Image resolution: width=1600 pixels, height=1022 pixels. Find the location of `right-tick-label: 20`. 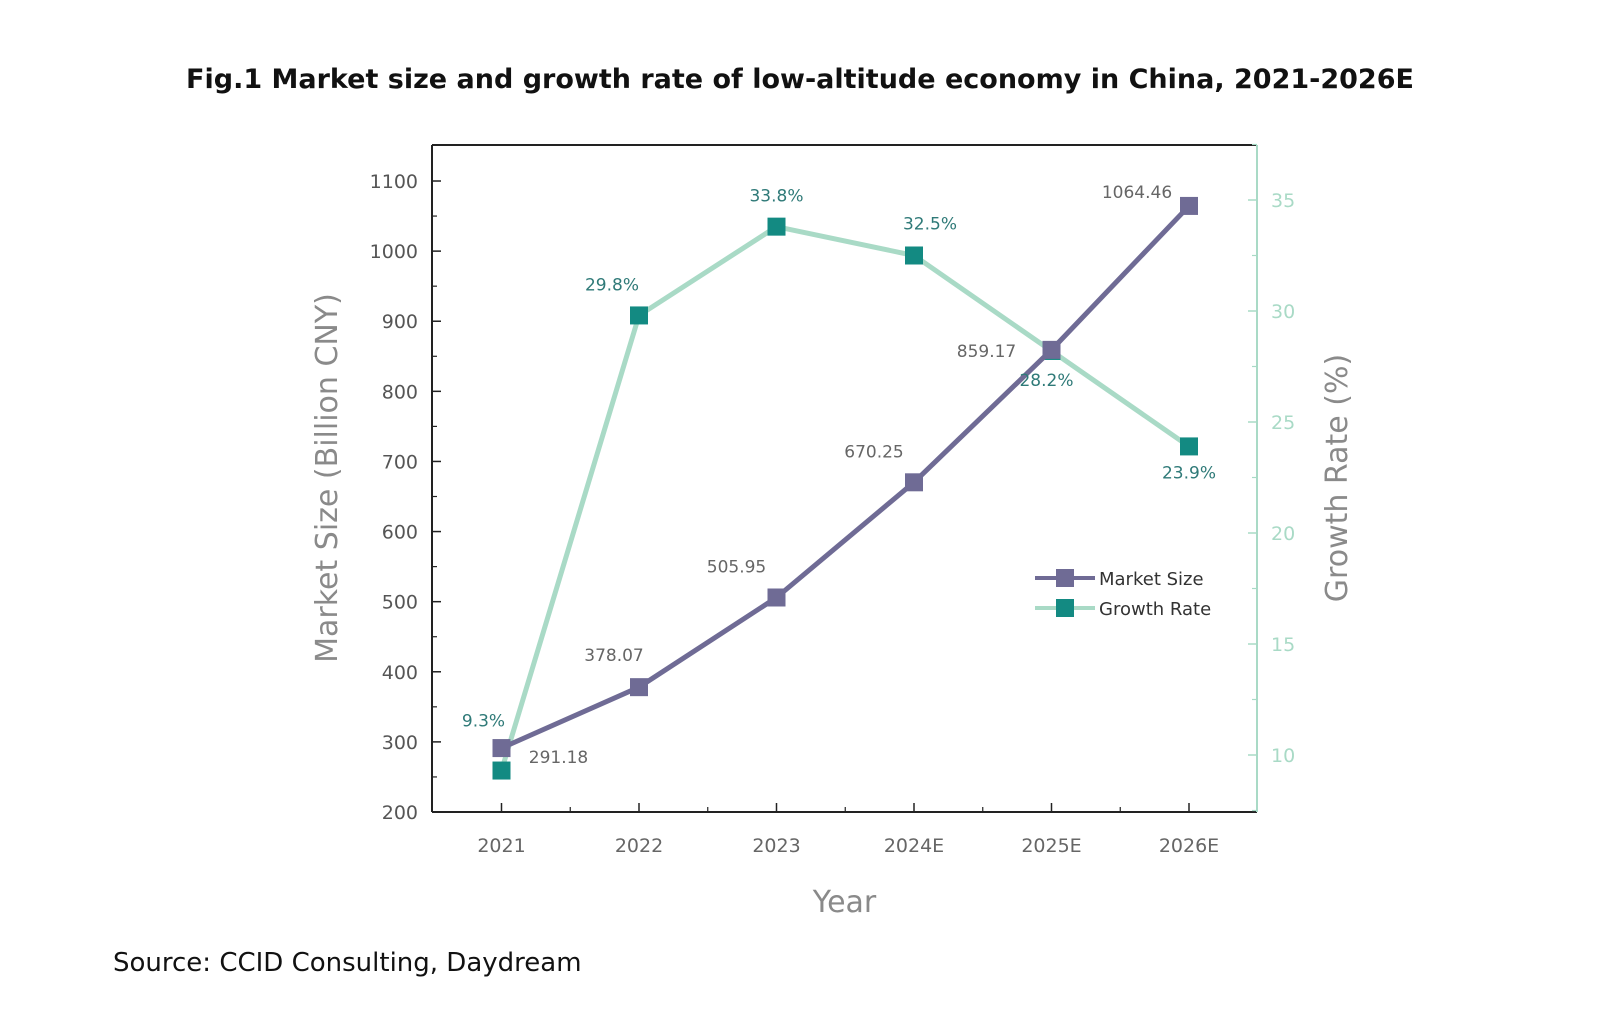

right-tick-label: 20 is located at coordinates (1283, 534).